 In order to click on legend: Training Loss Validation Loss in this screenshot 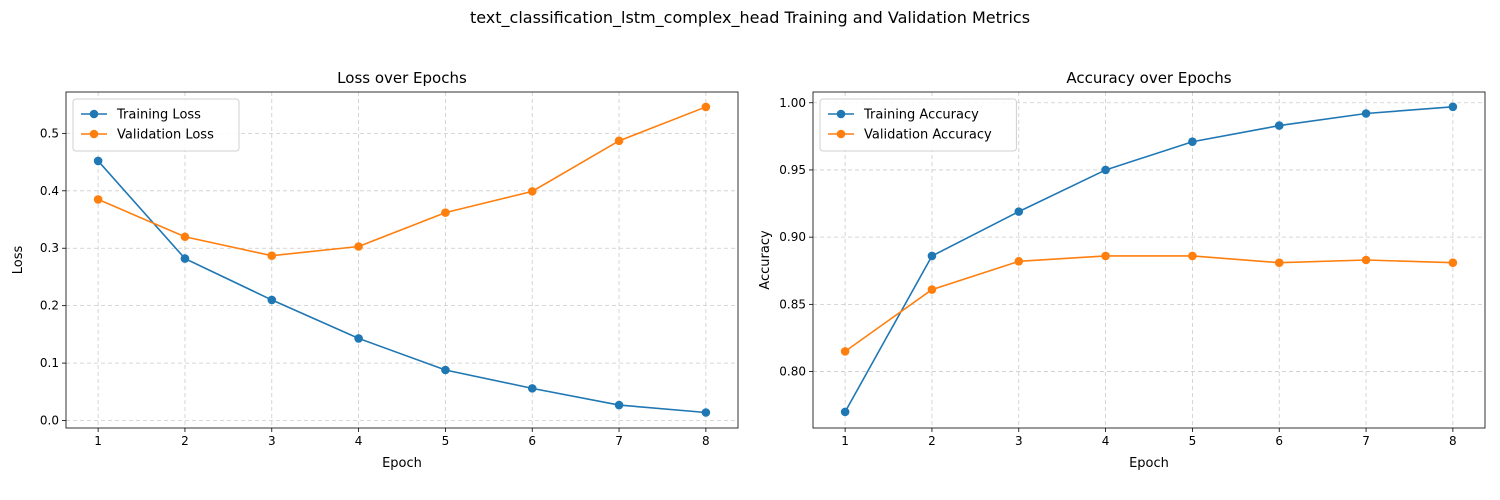, I will do `click(156, 125)`.